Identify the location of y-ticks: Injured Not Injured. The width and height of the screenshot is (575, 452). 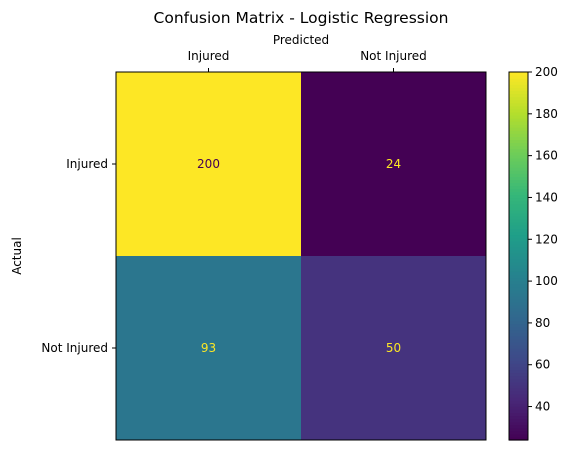
(78, 256).